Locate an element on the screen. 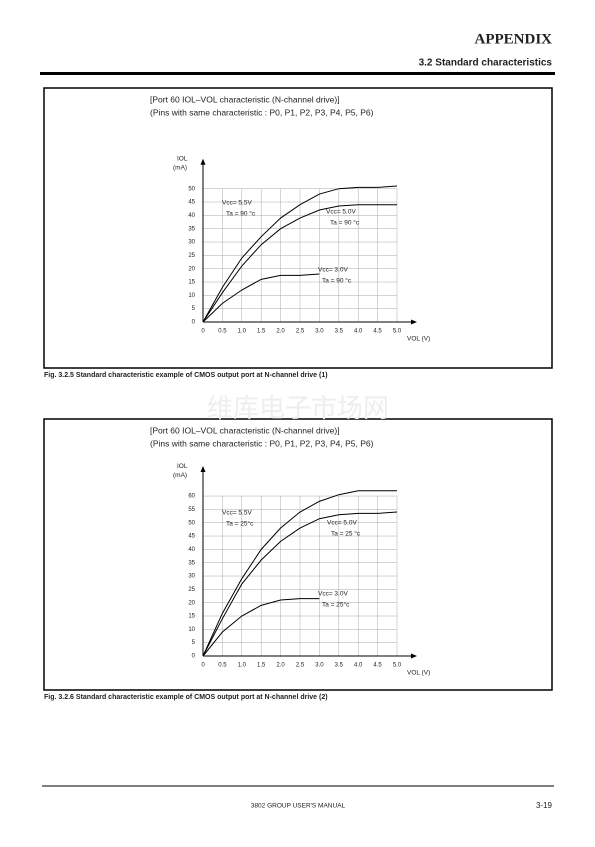  y-tick-label: 55 is located at coordinates (191, 510).